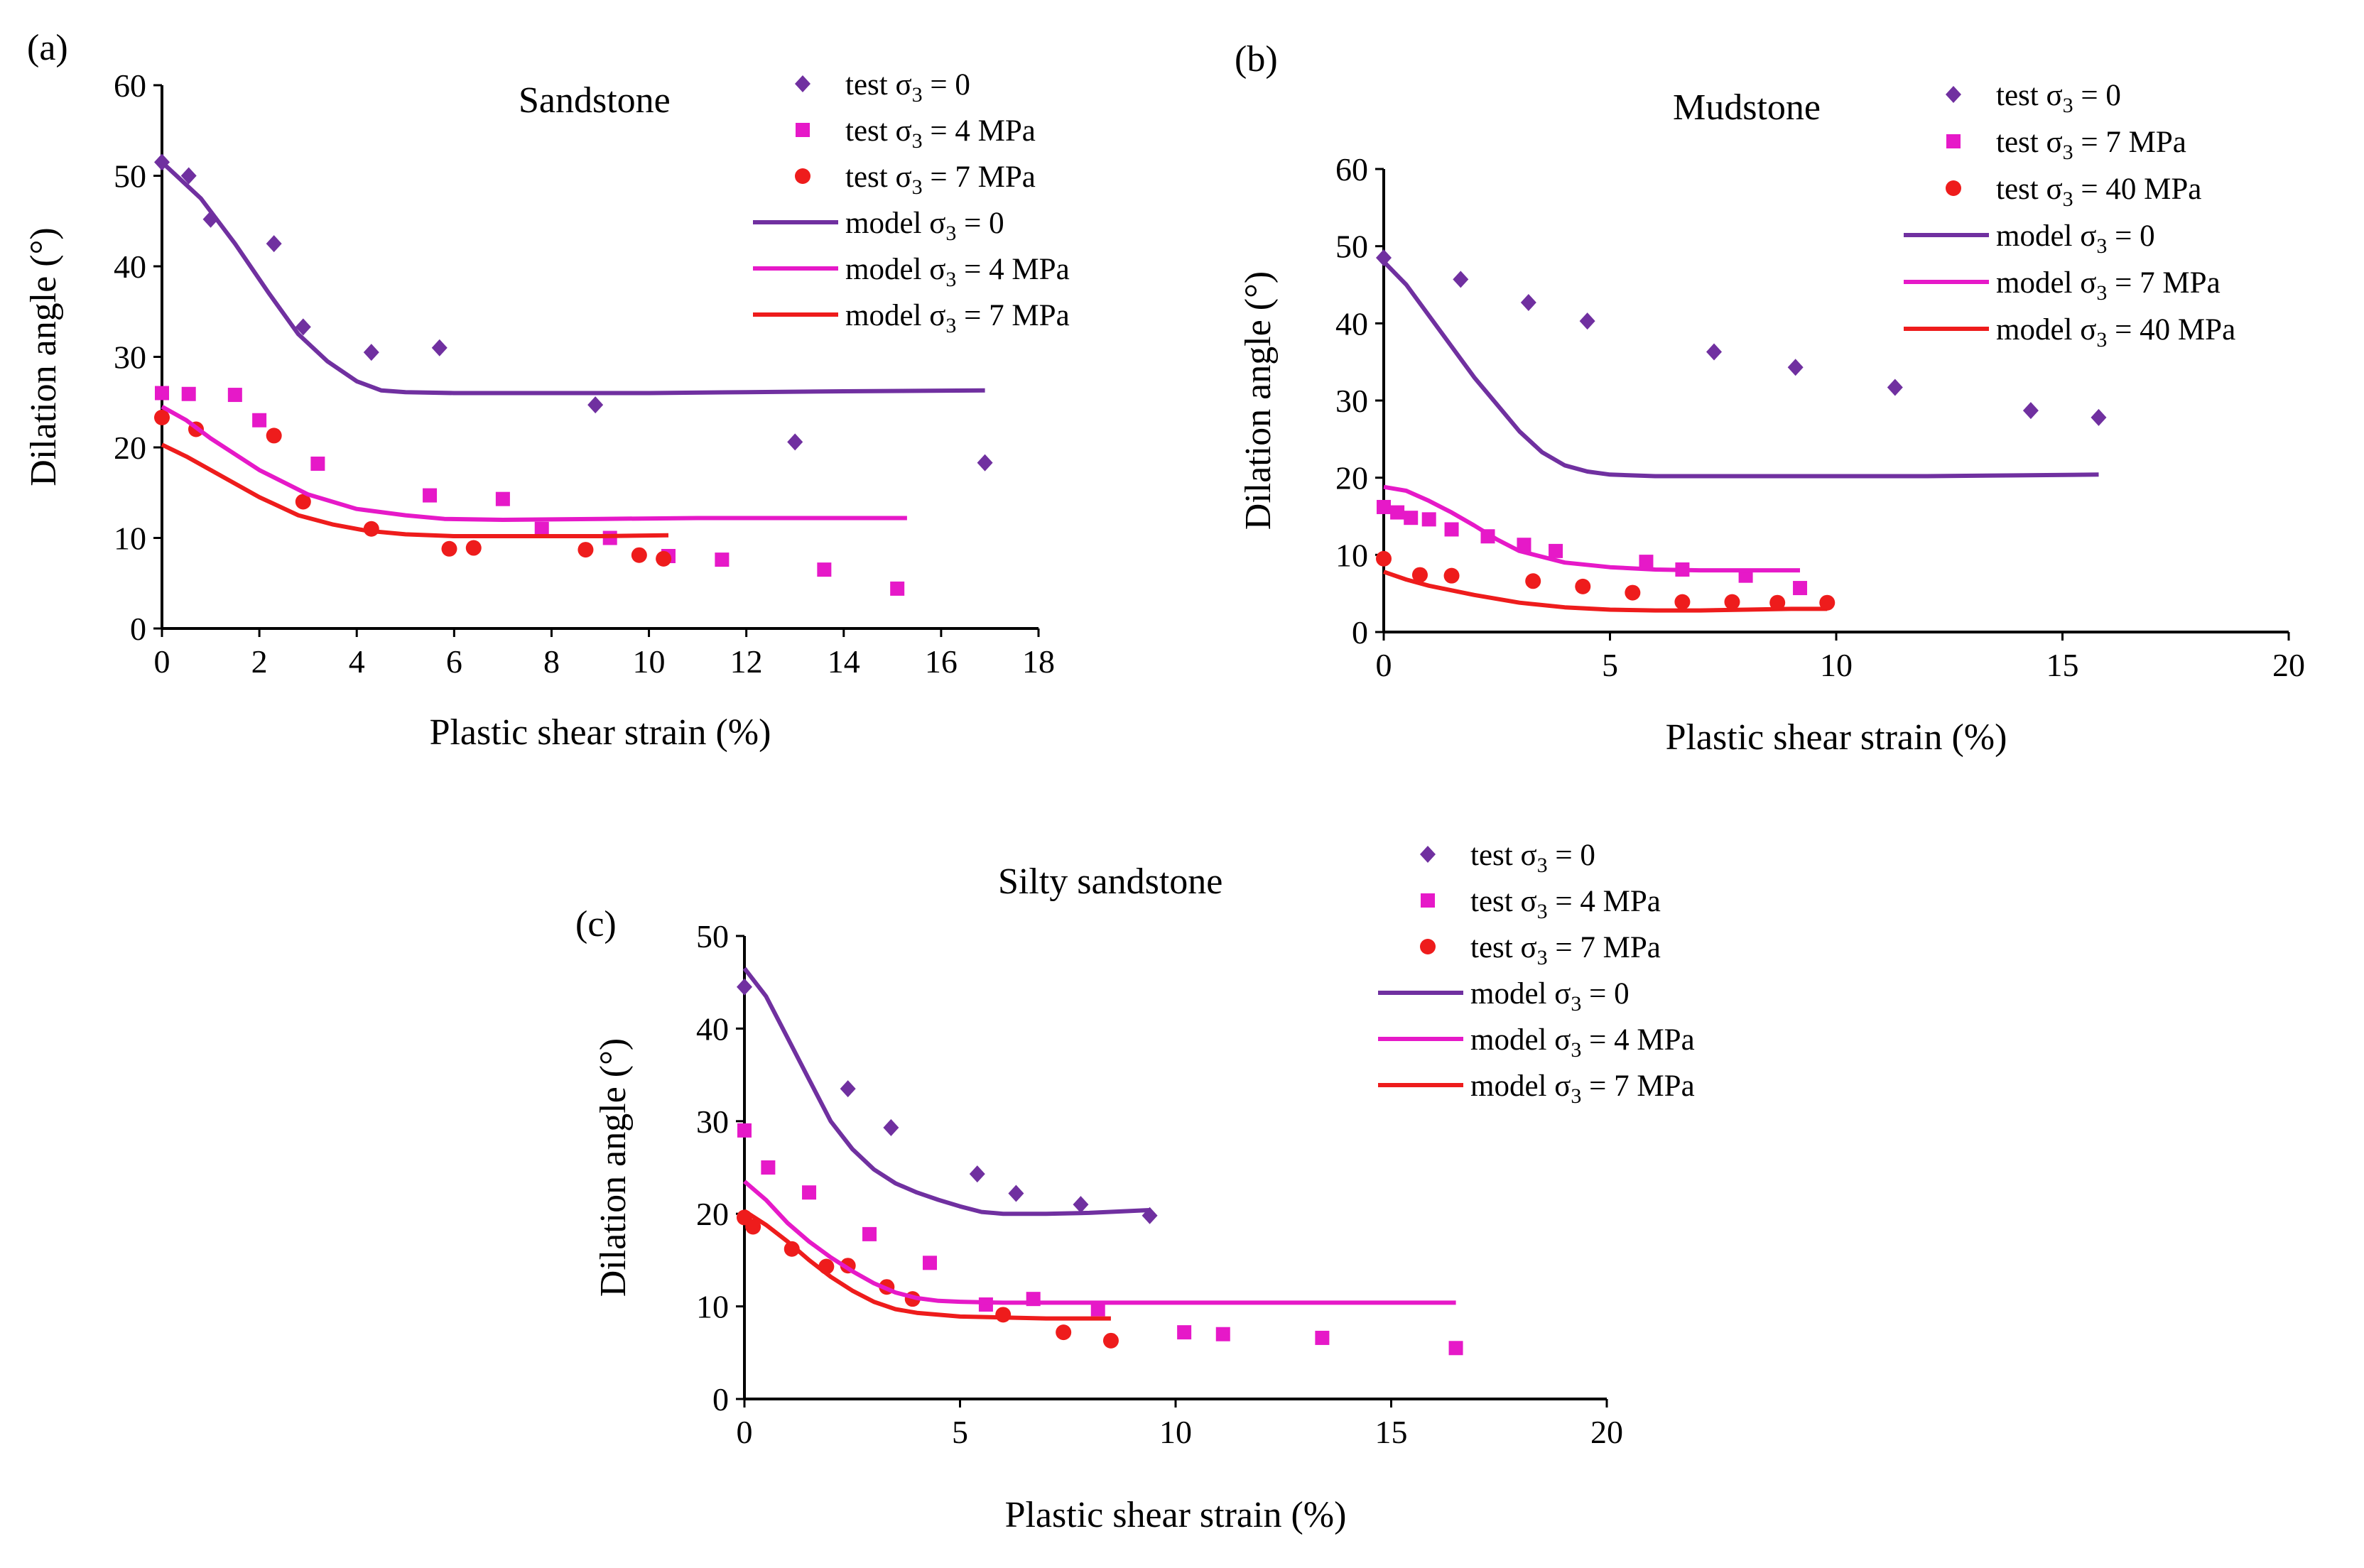 The height and width of the screenshot is (1568, 2364). Describe the element at coordinates (746, 661) in the screenshot. I see `x-tick-label: 12` at that location.